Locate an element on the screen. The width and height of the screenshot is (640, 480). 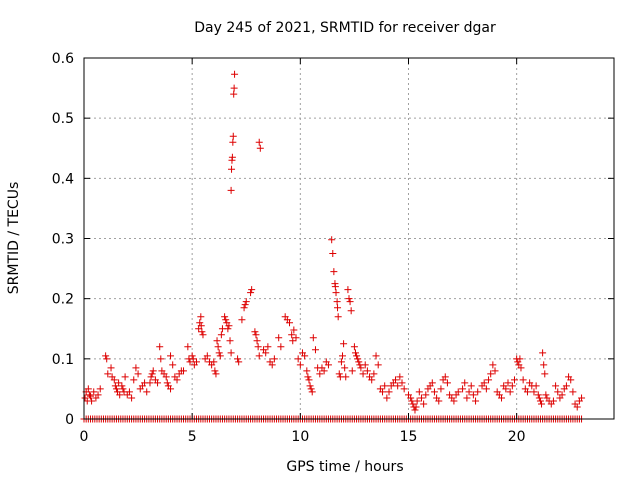
x-tick-label: 10 is located at coordinates (300, 437).